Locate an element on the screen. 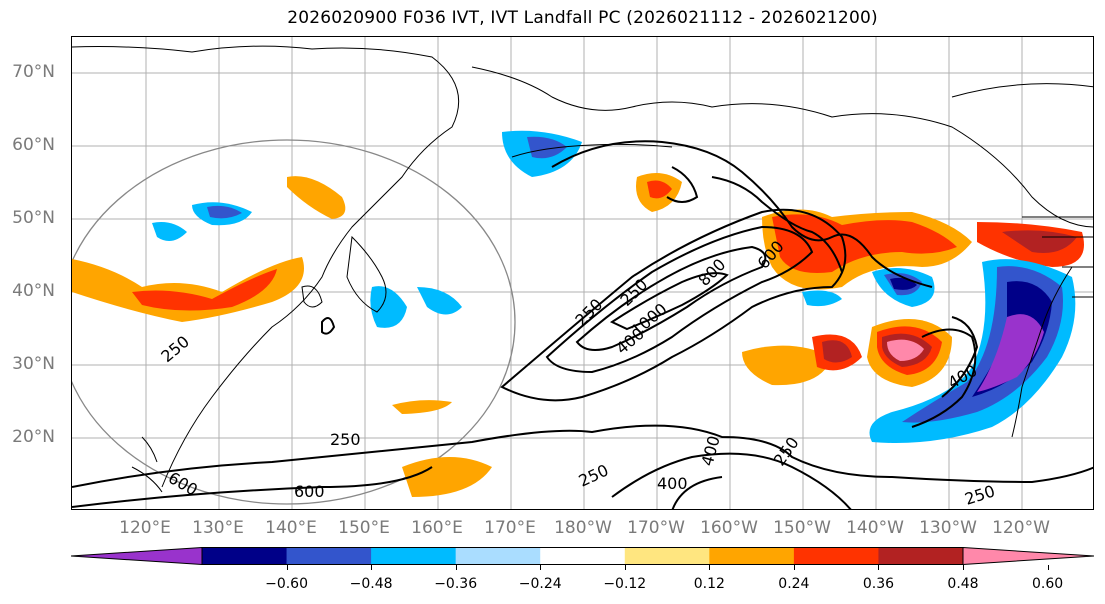  colorbar-tick-label: 0.48 is located at coordinates (963, 584).